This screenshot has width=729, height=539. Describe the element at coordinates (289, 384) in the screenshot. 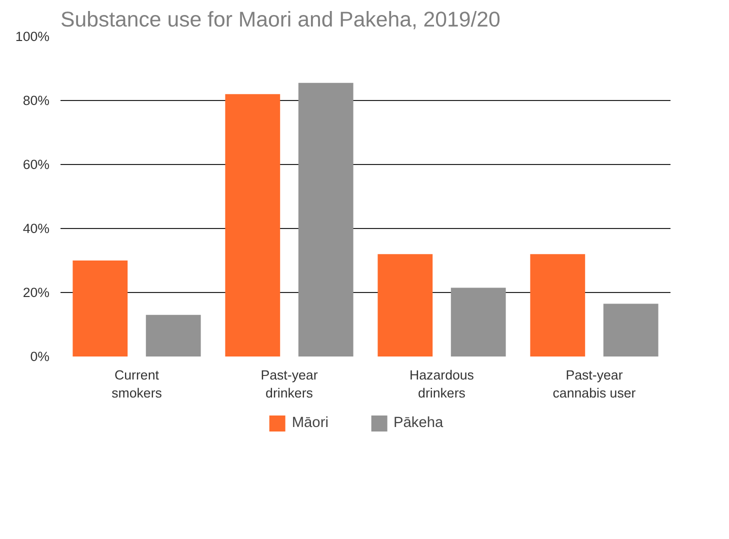

I see `x-tick-label: Past-year drinkers` at that location.